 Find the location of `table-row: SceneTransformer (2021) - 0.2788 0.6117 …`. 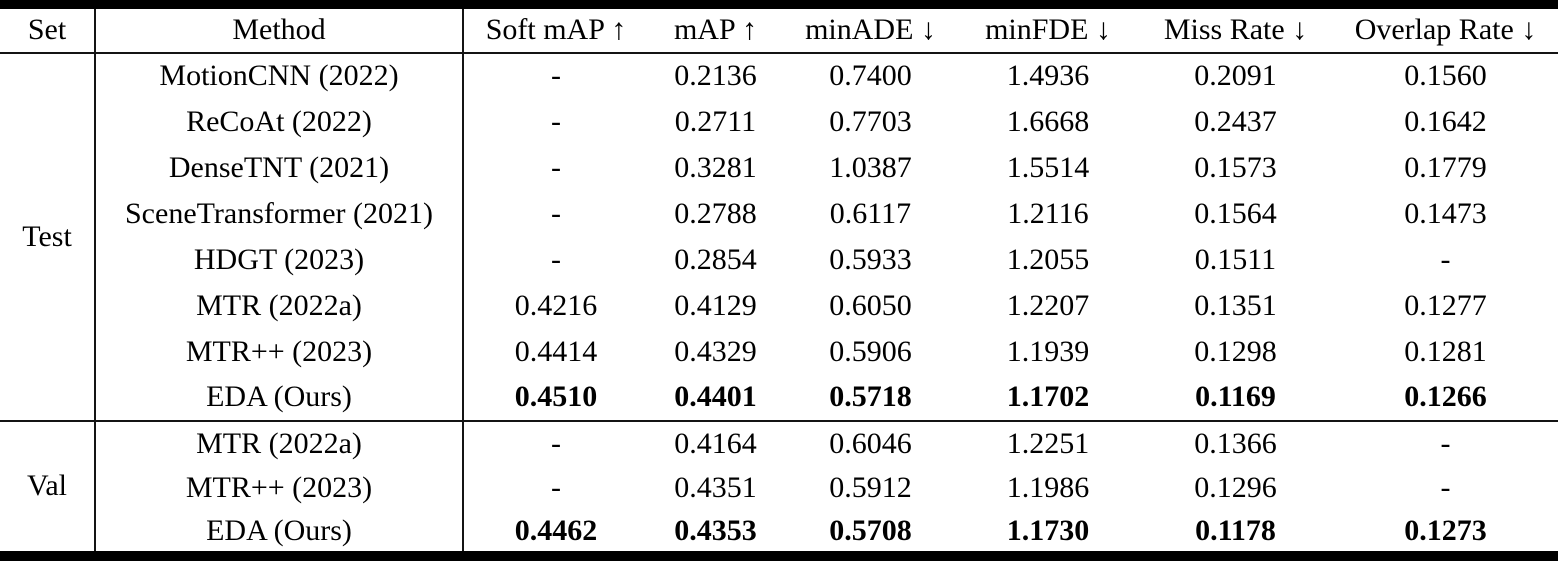

table-row: SceneTransformer (2021) - 0.2788 0.6117 … is located at coordinates (779, 213).